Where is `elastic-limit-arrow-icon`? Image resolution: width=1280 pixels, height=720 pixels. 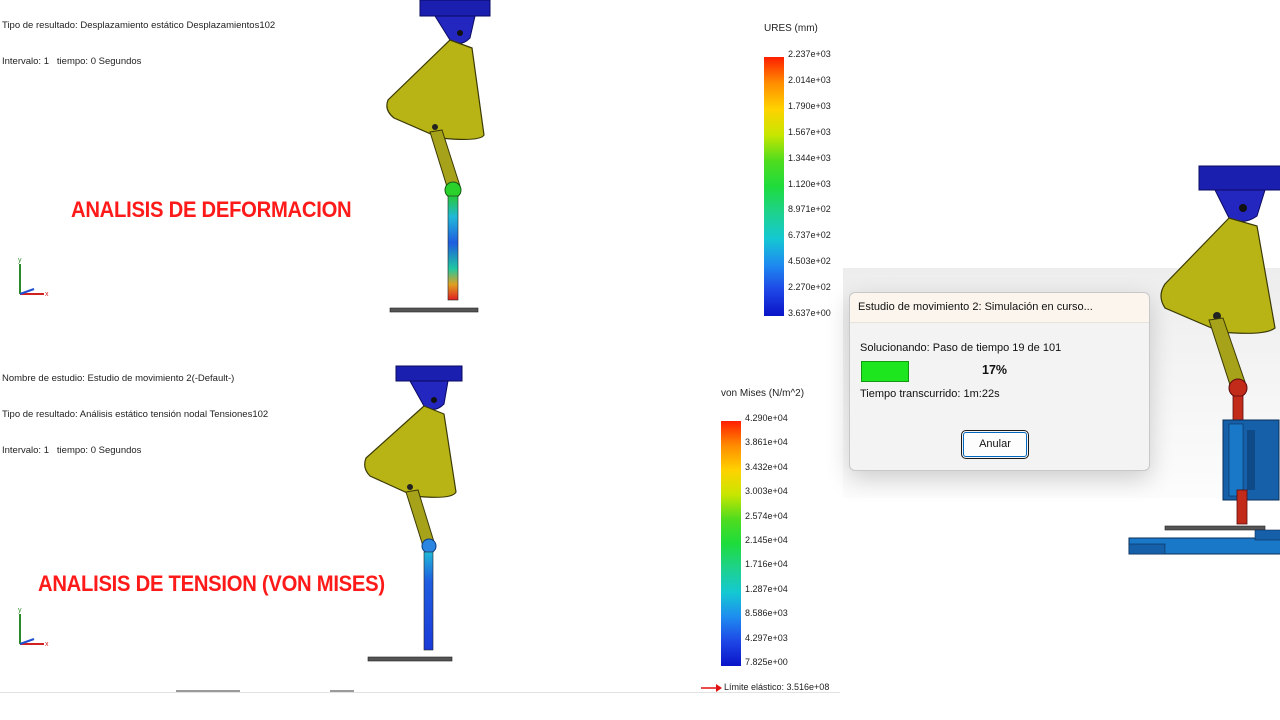 elastic-limit-arrow-icon is located at coordinates (711, 688).